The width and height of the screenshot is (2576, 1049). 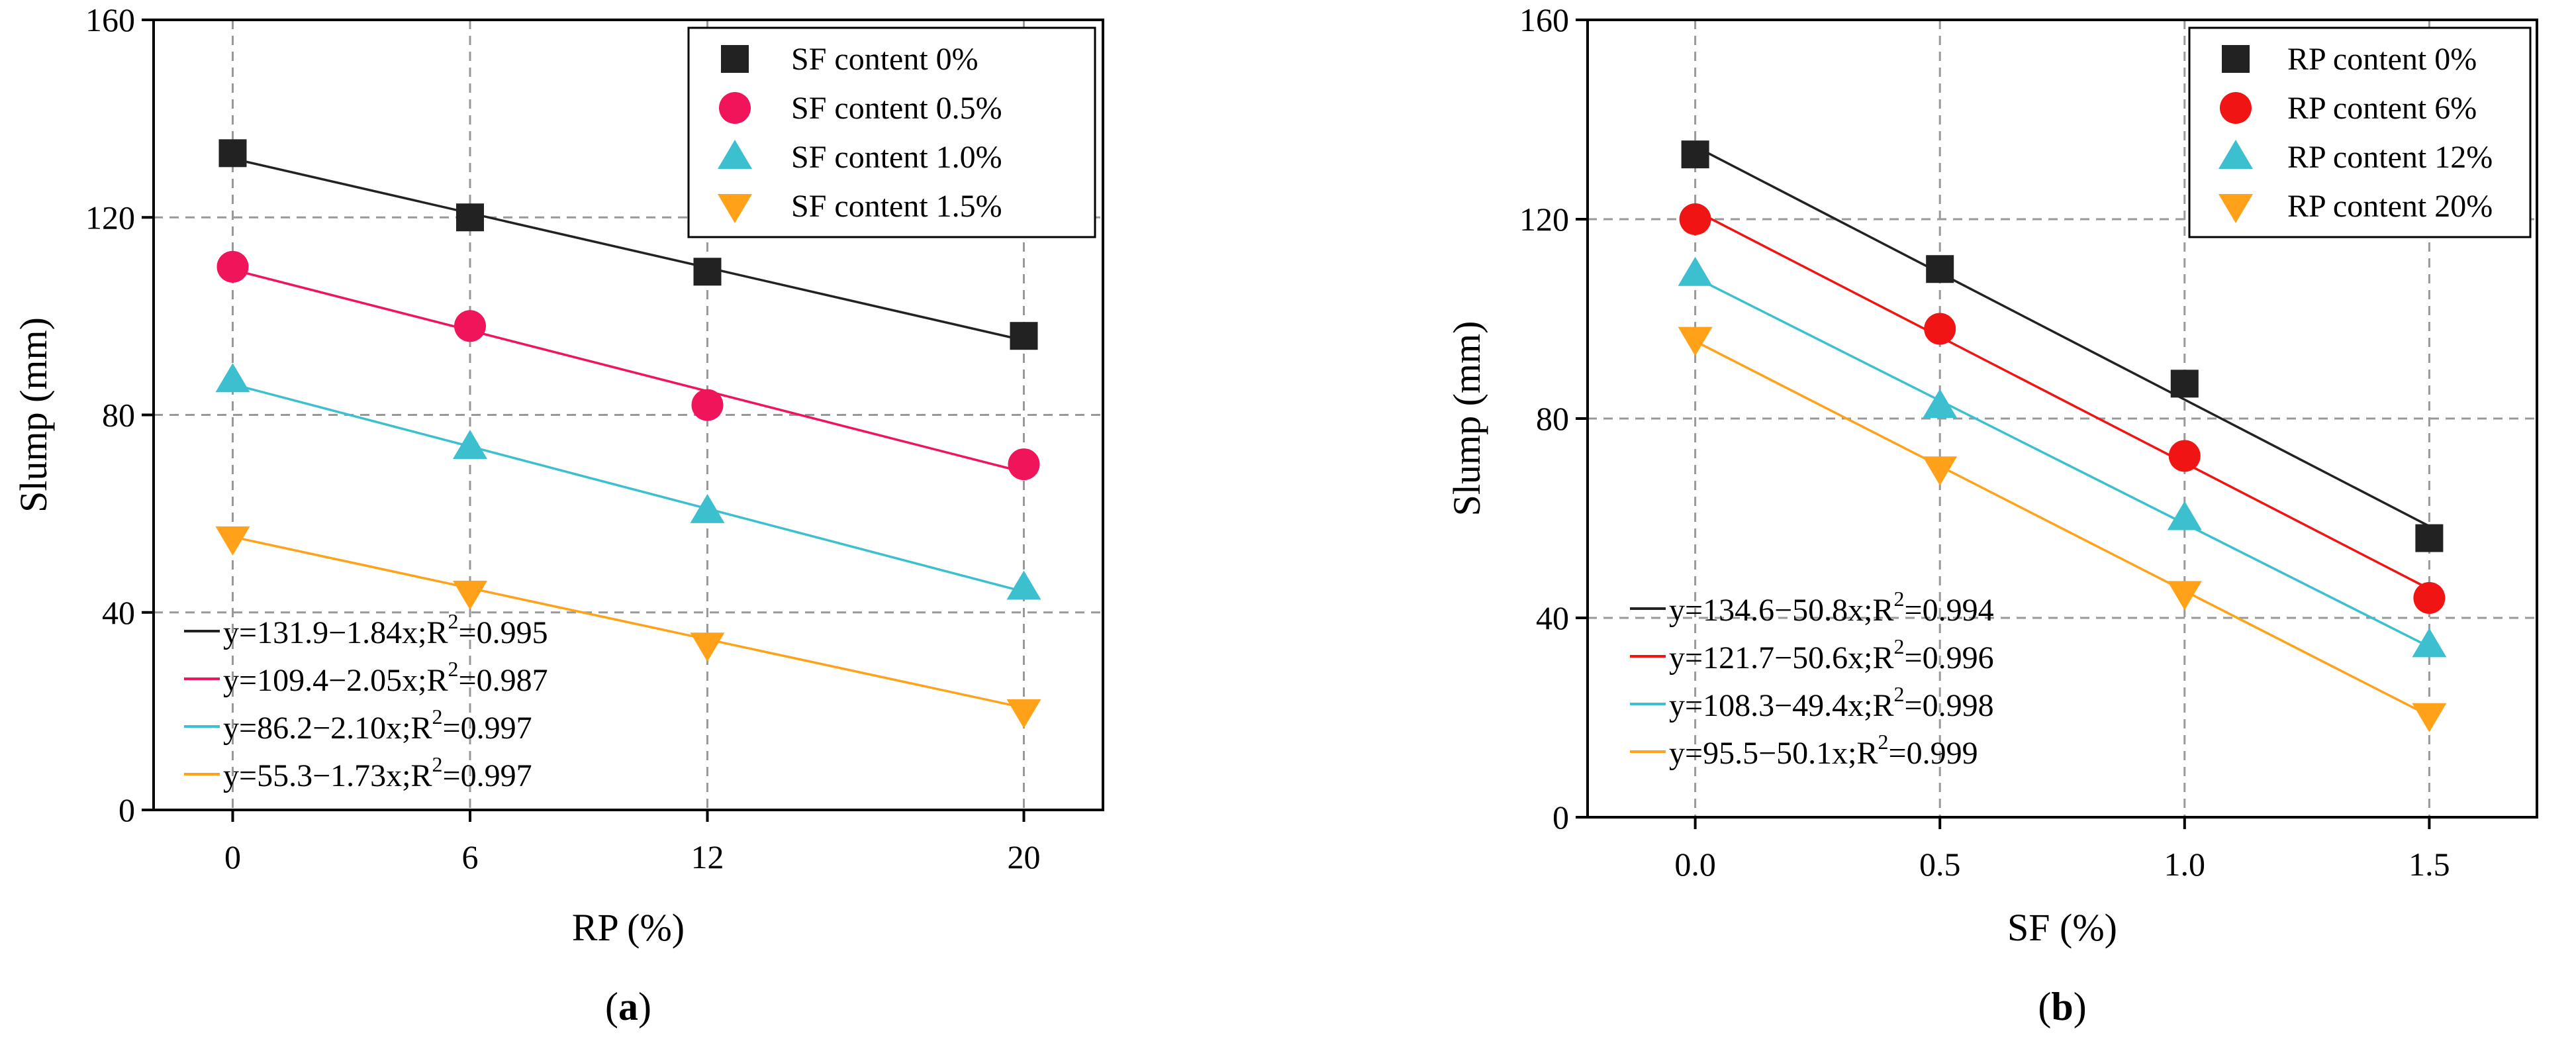 I want to click on x-axis-title: SF (%), so click(x=2062, y=927).